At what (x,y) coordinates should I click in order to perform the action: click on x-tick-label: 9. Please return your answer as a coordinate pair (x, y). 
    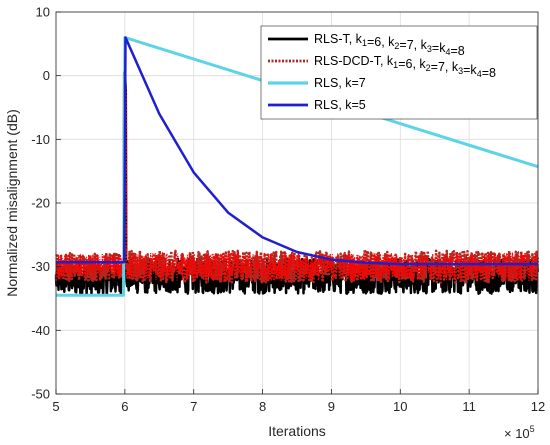
    Looking at the image, I should click on (331, 406).